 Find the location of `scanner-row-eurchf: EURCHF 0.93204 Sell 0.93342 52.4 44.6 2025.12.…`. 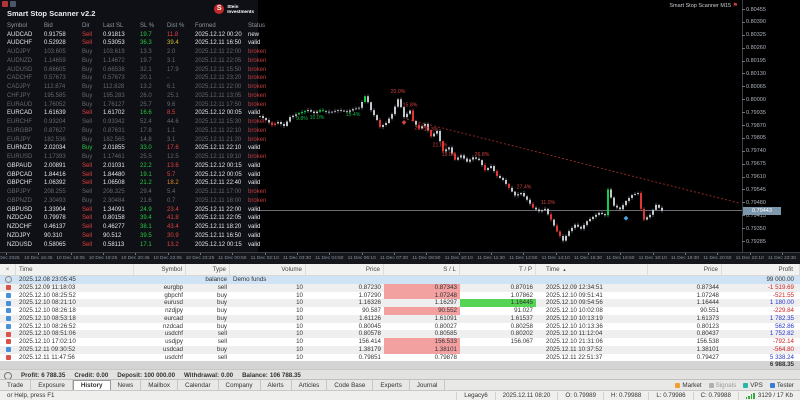

scanner-row-eurchf: EURCHF 0.93204 Sell 0.93342 52.4 44.6 2025.12.… is located at coordinates (142, 122).